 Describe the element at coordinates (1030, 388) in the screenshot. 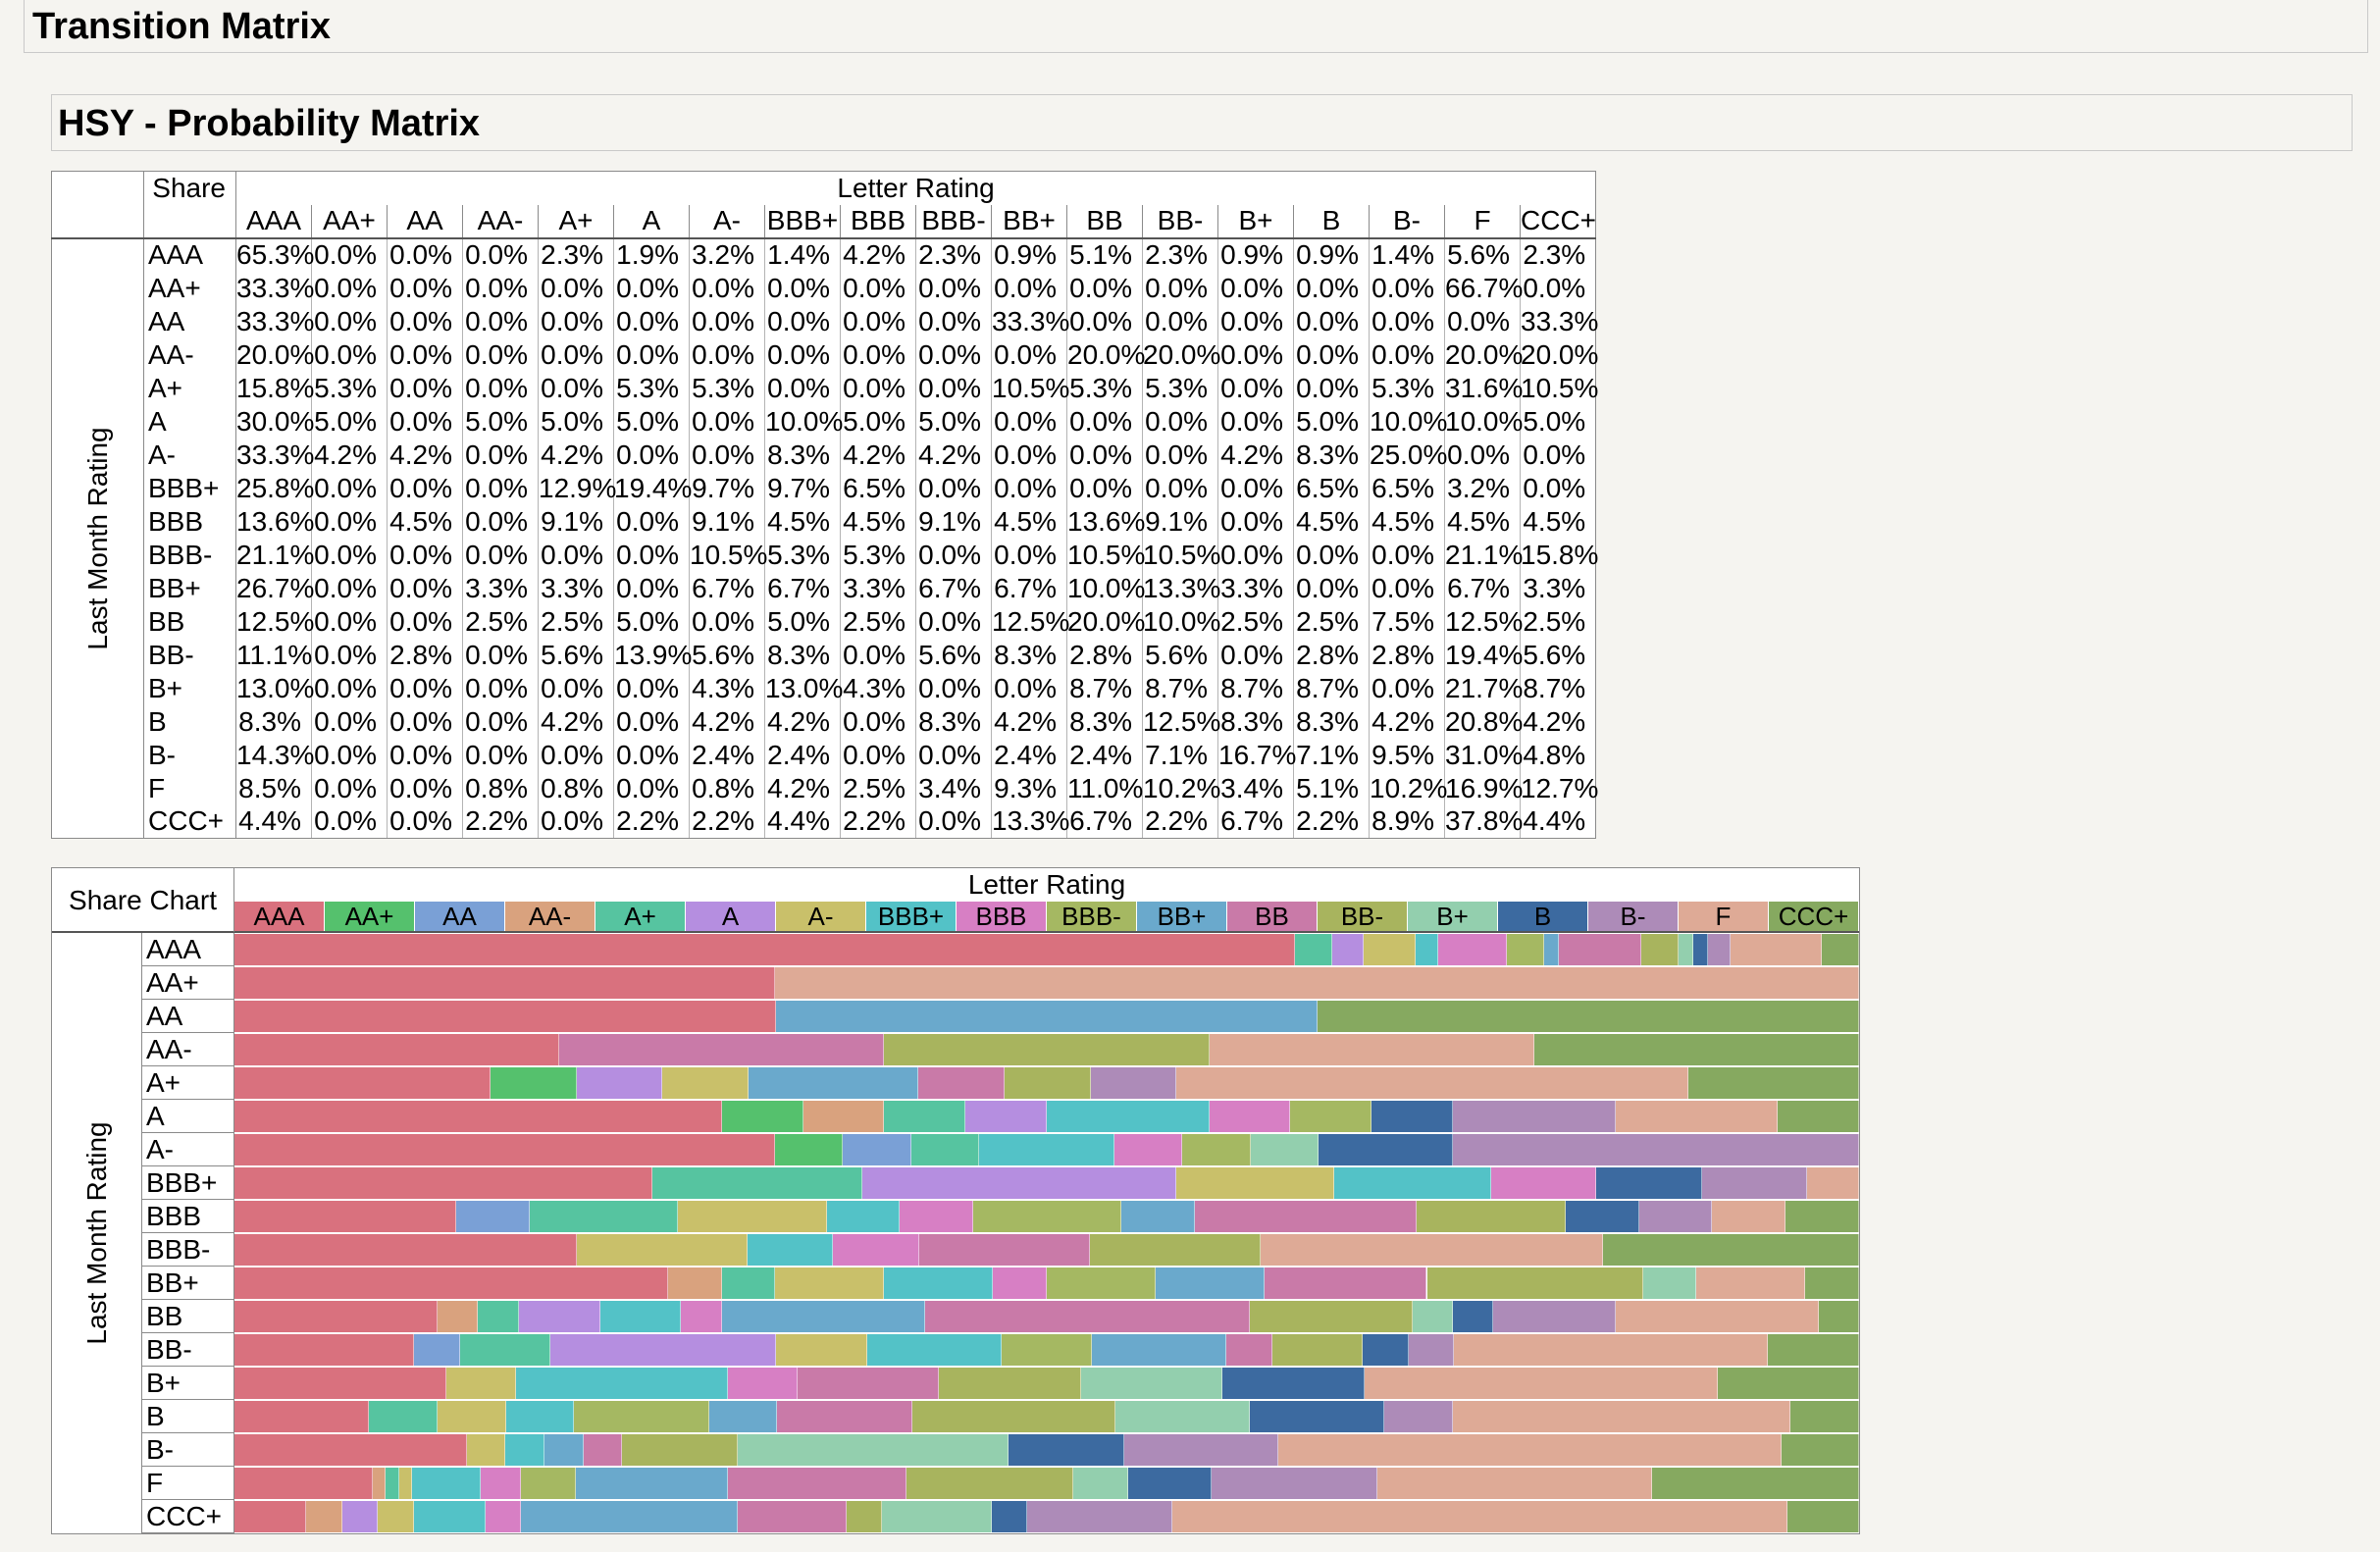

I see `table-cell: 10.5%` at that location.